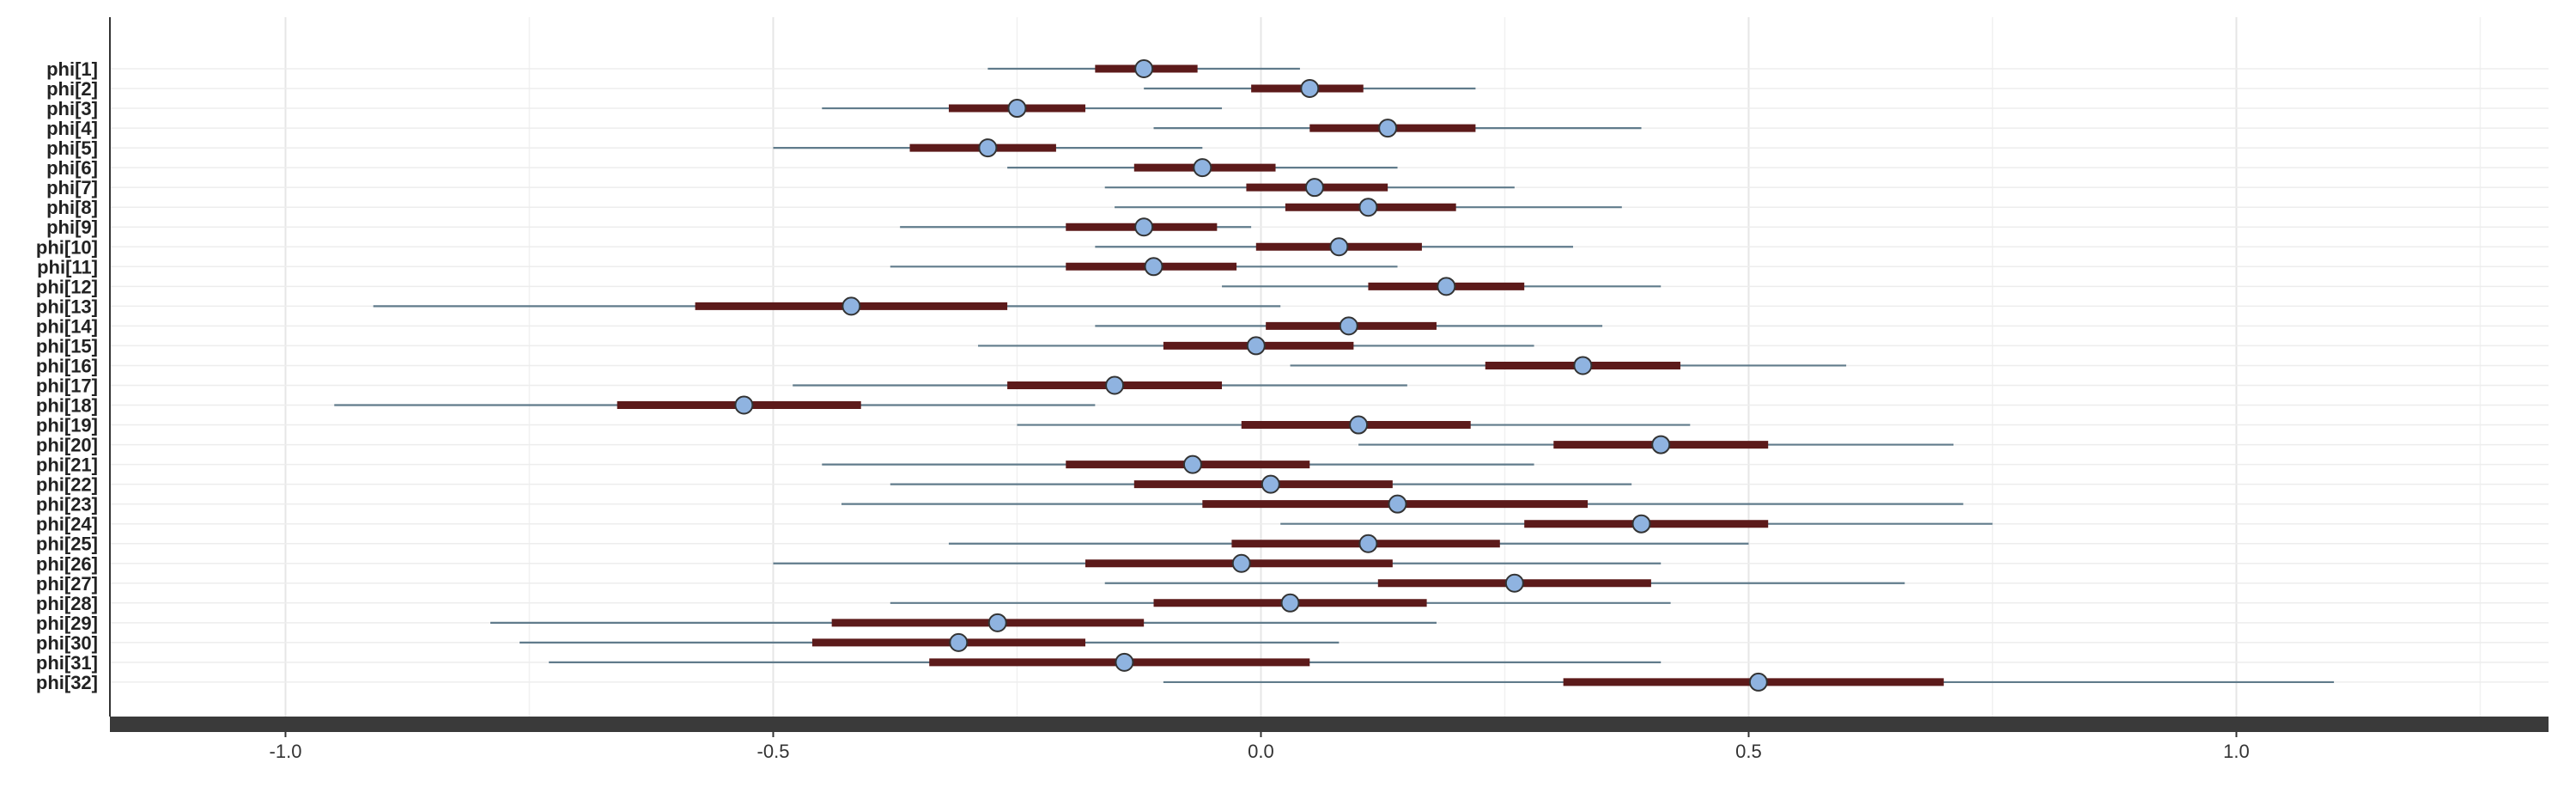  Describe the element at coordinates (863, 426) in the screenshot. I see `forest-row: phi[19]` at that location.